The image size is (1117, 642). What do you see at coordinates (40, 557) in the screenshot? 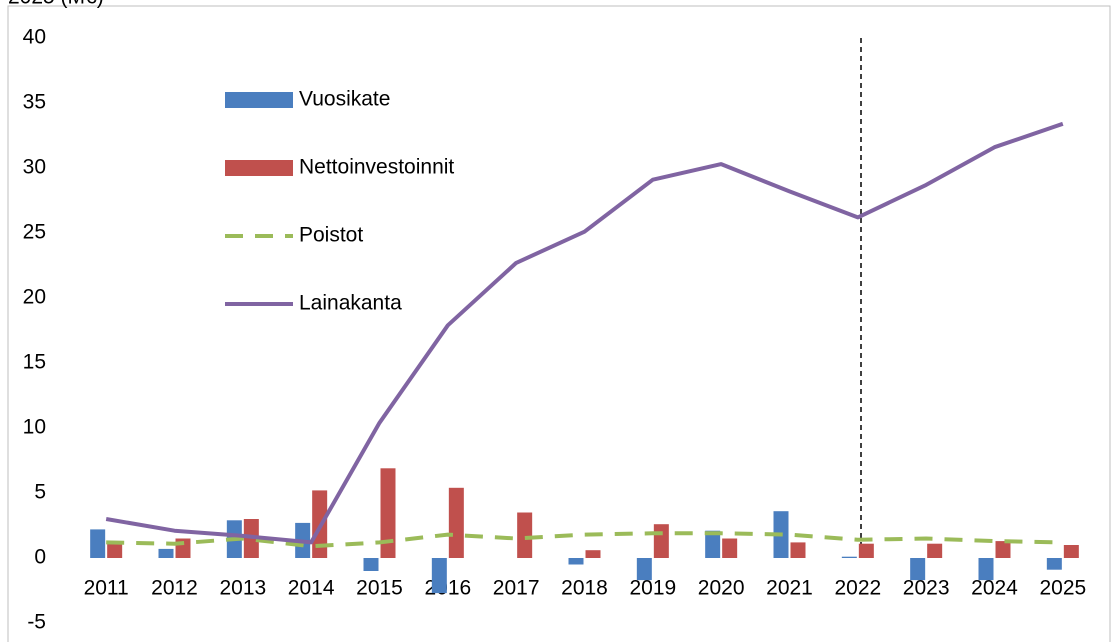
I see `y-tick-label: 0` at bounding box center [40, 557].